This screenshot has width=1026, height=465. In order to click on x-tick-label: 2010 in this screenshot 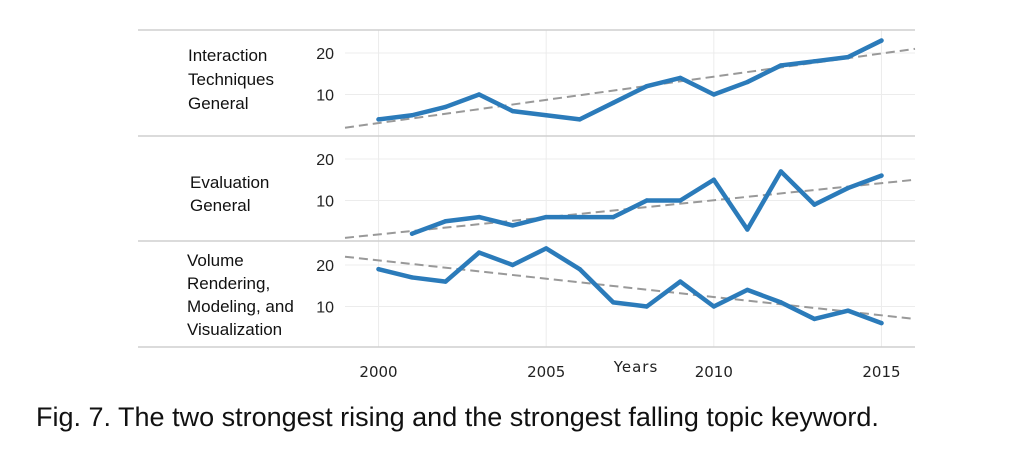, I will do `click(714, 372)`.